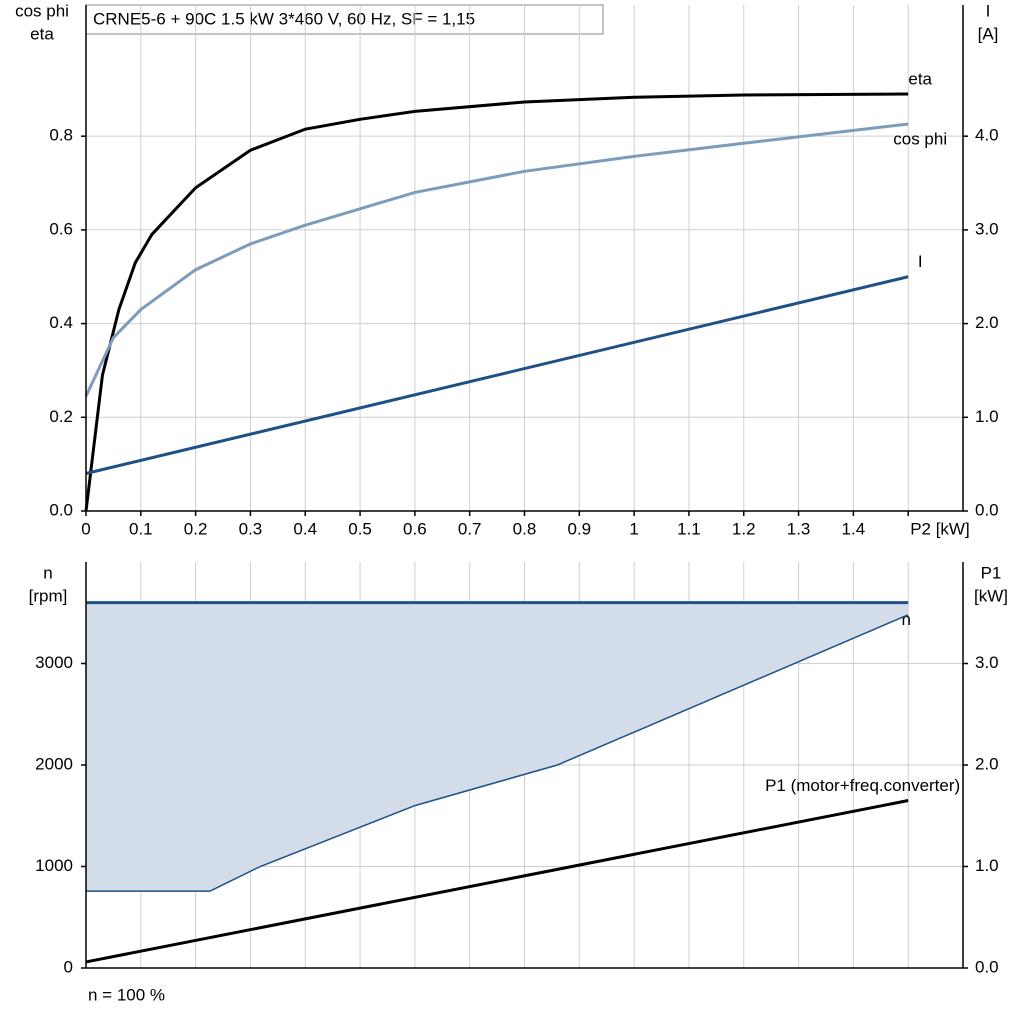  I want to click on y-tick-label: 0.8, so click(61, 135).